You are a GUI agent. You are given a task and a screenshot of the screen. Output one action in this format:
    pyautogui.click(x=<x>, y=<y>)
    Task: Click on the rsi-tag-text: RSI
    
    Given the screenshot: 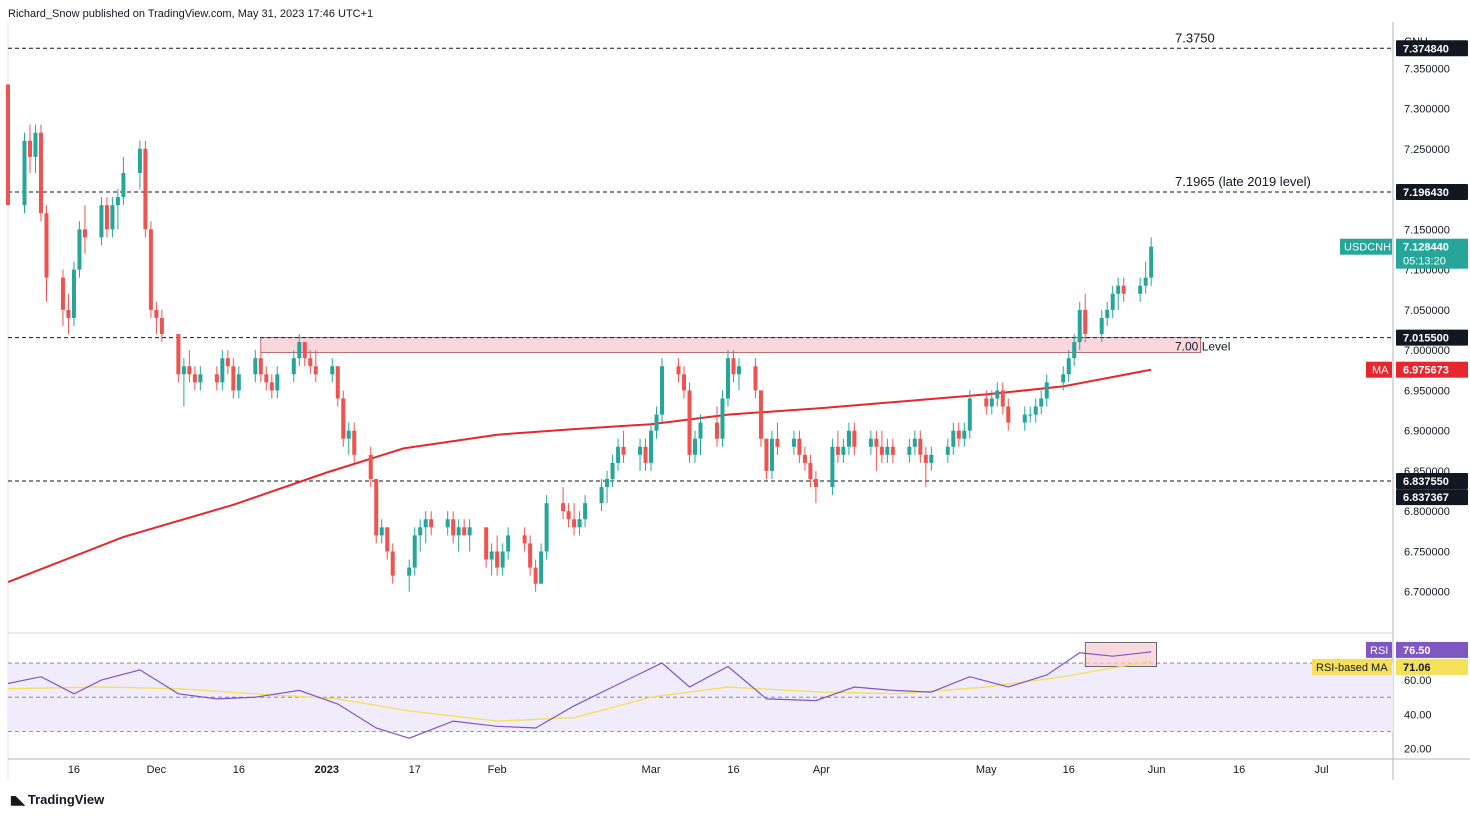 What is the action you would take?
    pyautogui.click(x=1379, y=651)
    